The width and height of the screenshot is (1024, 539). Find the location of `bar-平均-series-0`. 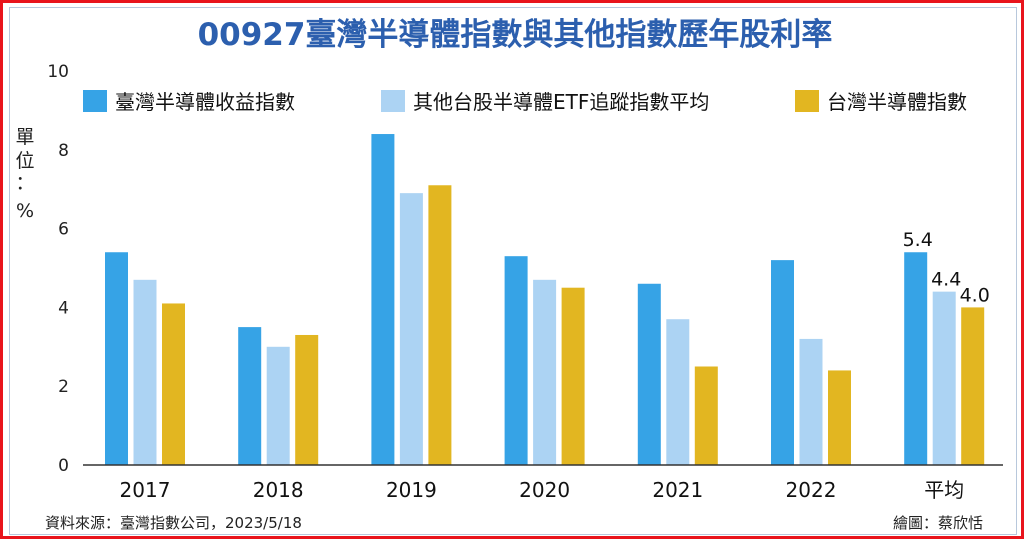

bar-平均-series-0 is located at coordinates (916, 358).